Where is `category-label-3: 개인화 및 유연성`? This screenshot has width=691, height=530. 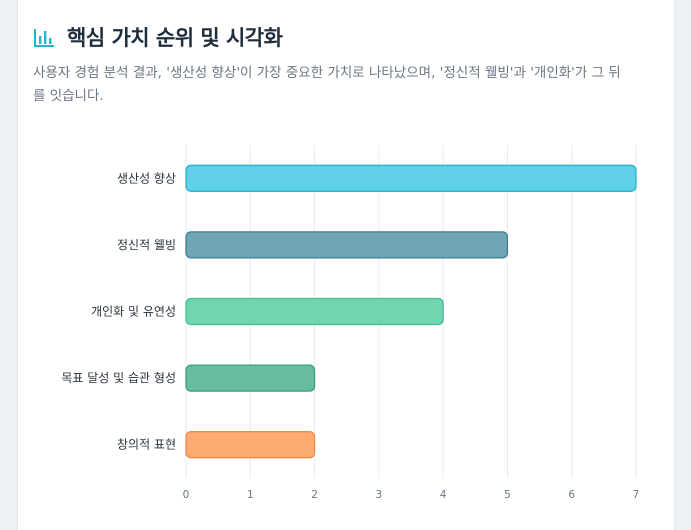 category-label-3: 개인화 및 유연성 is located at coordinates (133, 312).